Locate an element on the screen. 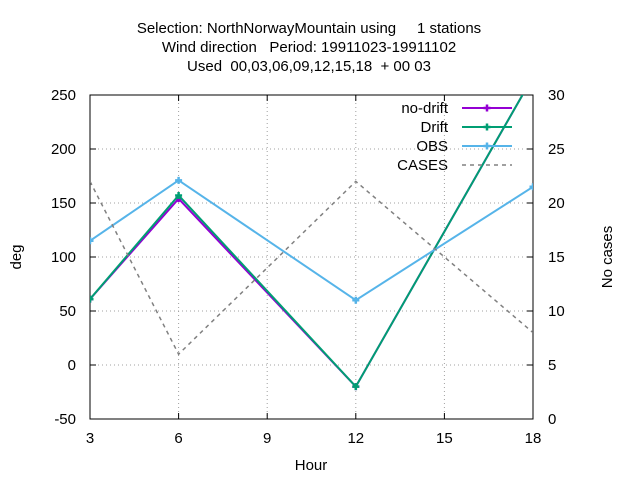  y2-tick-label: 25 is located at coordinates (556, 149).